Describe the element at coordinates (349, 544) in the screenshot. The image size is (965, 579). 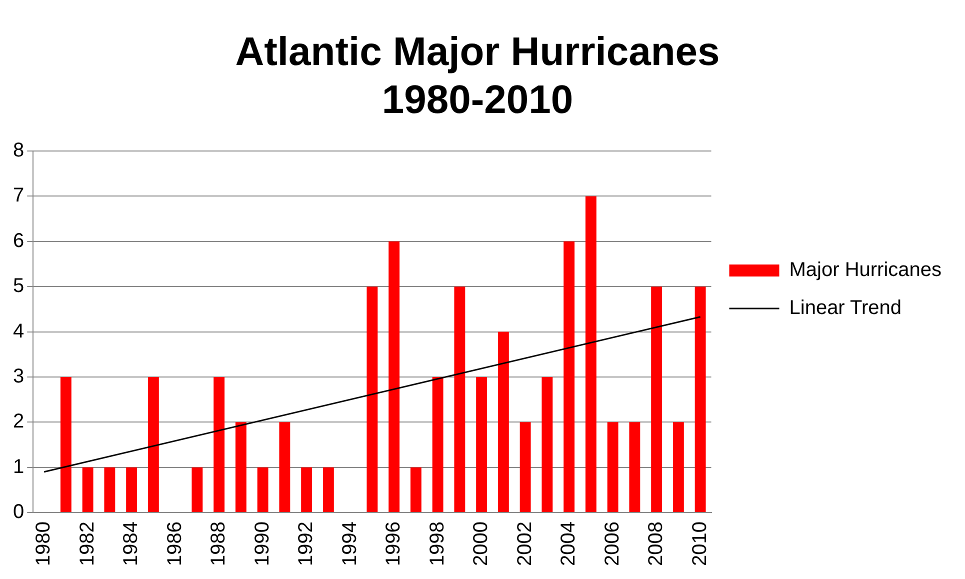
I see `x-tick-label: 1994` at that location.